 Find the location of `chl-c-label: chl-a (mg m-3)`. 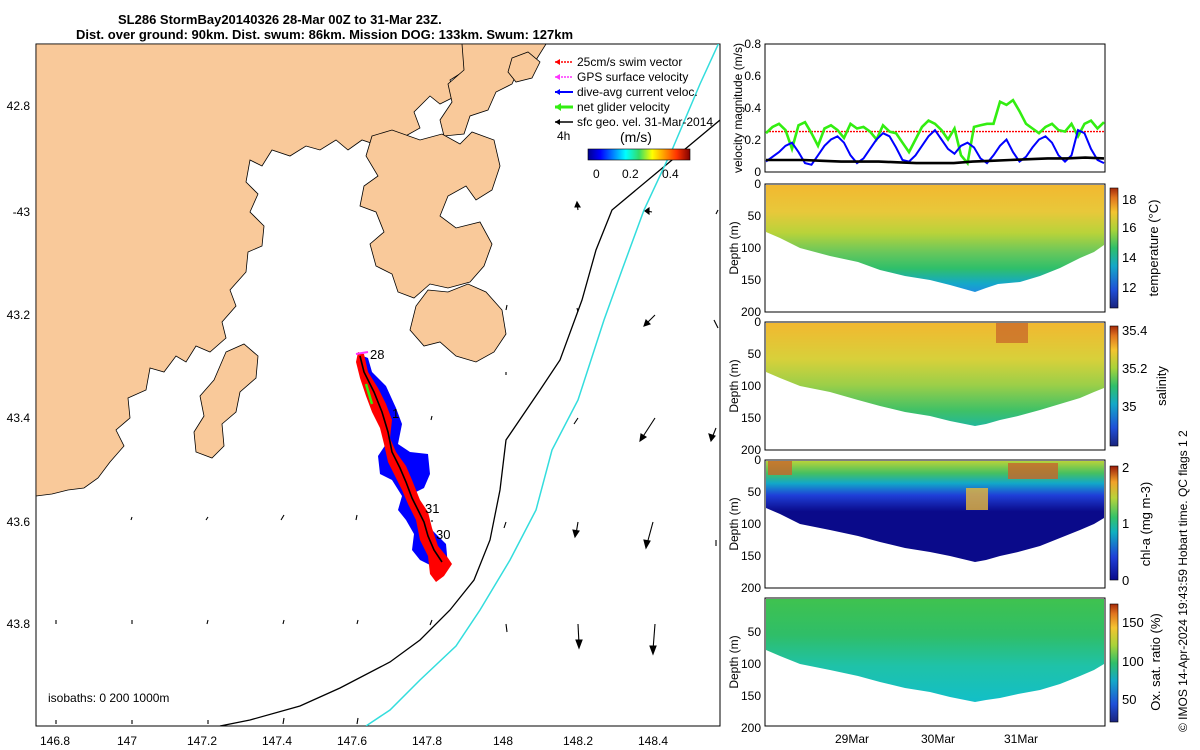

chl-c-label: chl-a (mg m-3) is located at coordinates (1145, 524).